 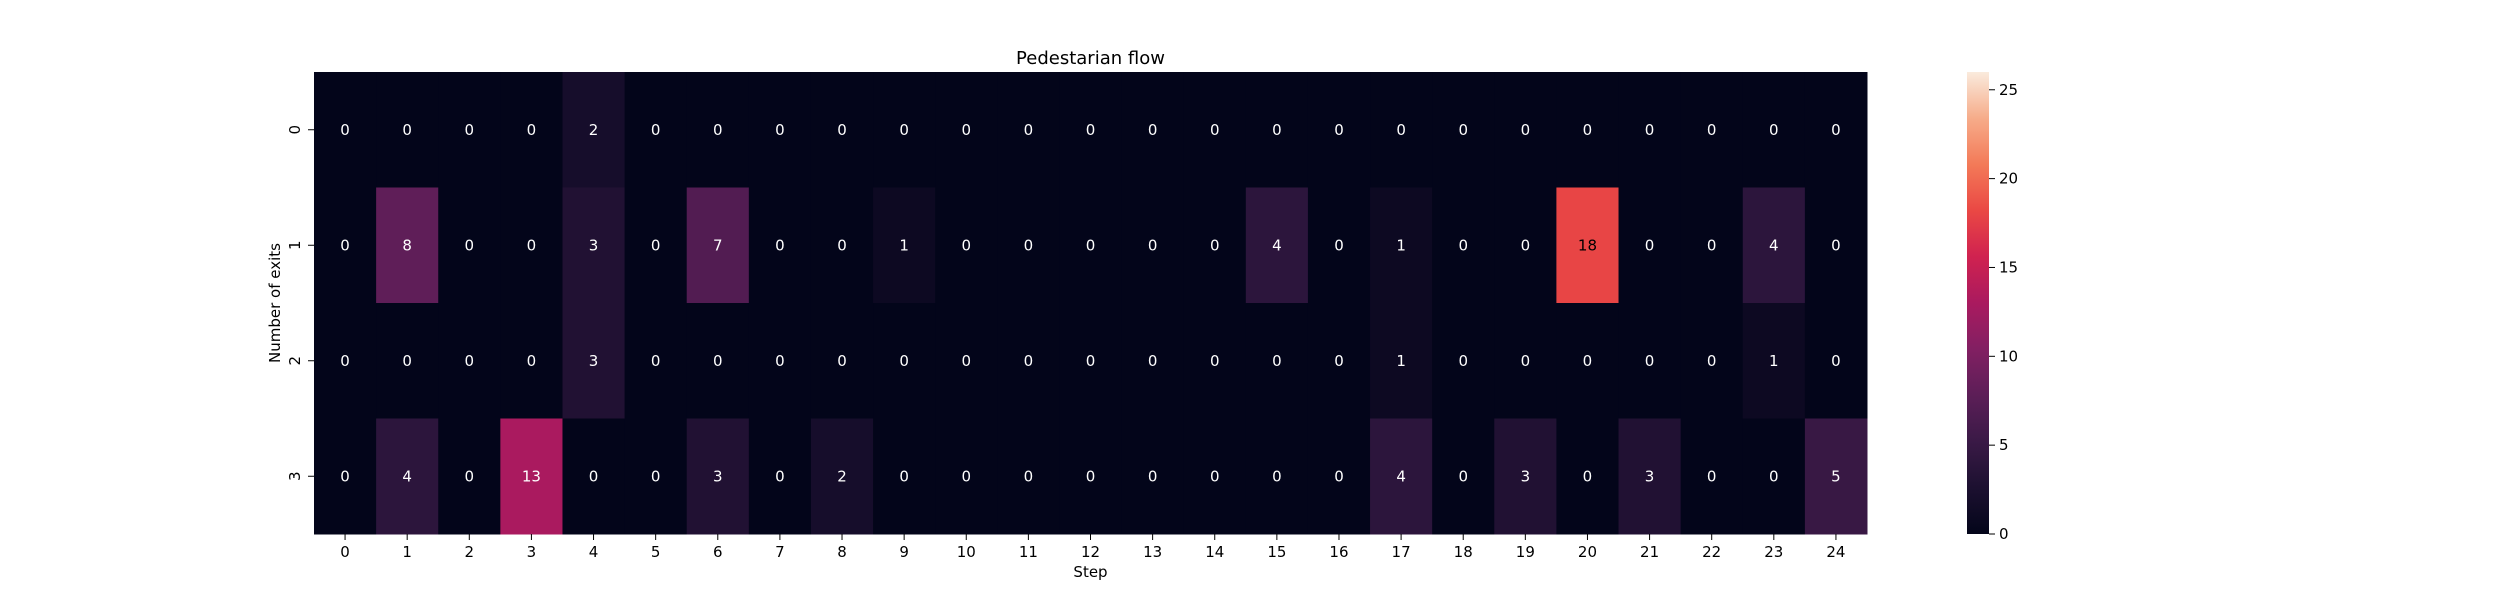 What do you see at coordinates (842, 552) in the screenshot?
I see `x-tick-label: 8` at bounding box center [842, 552].